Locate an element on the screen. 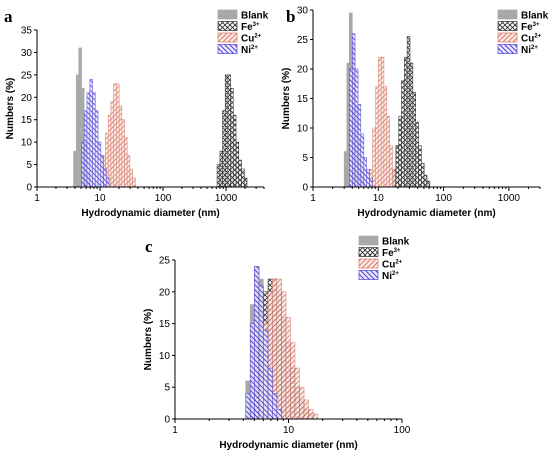 Image resolution: width=550 pixels, height=456 pixels. panel-a-series-fe3plus is located at coordinates (232, 131).